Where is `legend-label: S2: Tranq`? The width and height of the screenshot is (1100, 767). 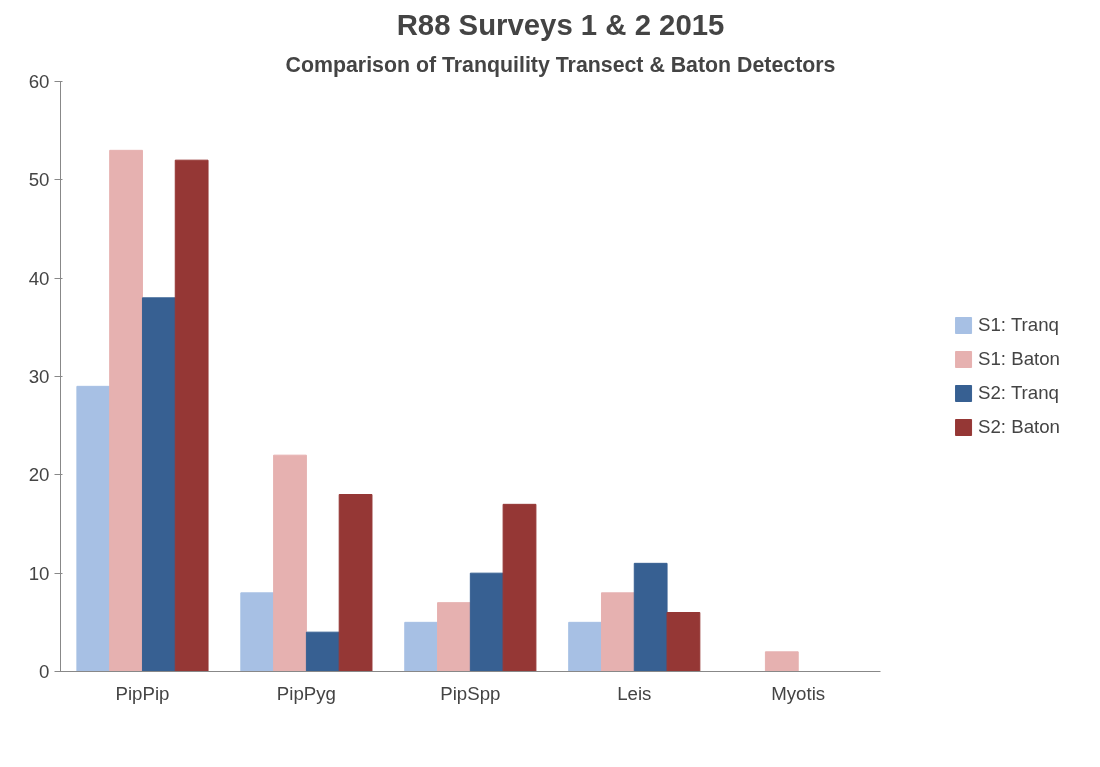
legend-label: S2: Tranq is located at coordinates (1018, 393).